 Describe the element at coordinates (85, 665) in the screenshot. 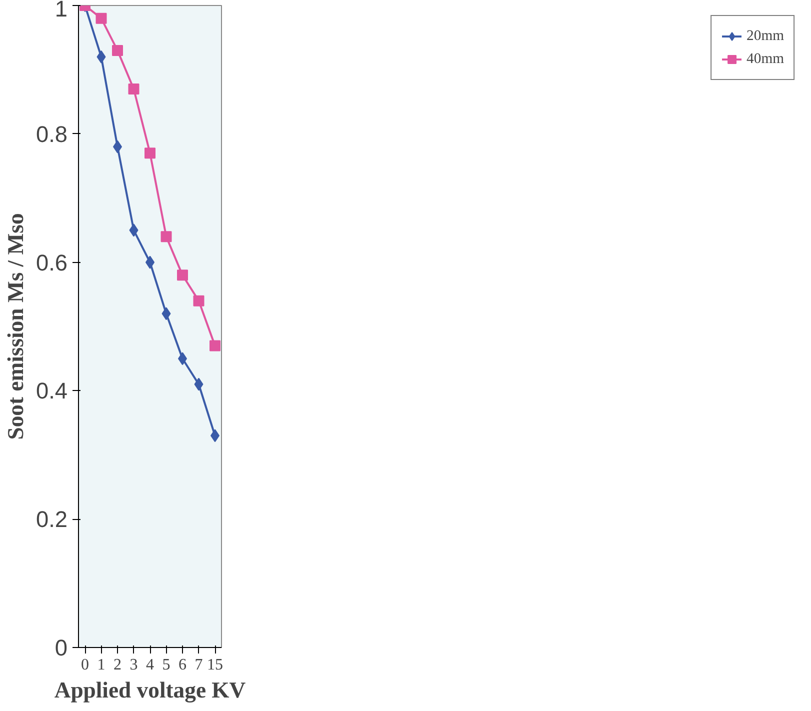

I see `x-tick-label: 0` at that location.